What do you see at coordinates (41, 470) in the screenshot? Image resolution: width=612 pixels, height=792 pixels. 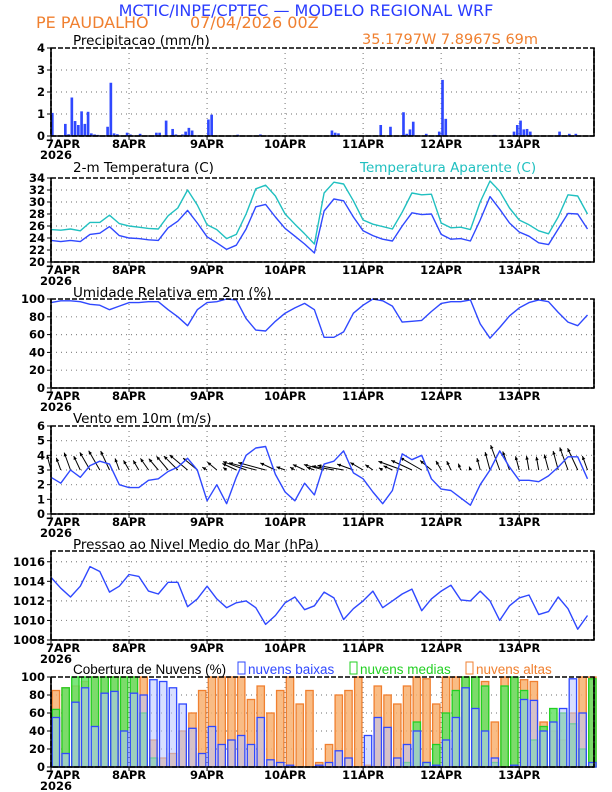 I see `wind-ytick-label: 3` at bounding box center [41, 470].